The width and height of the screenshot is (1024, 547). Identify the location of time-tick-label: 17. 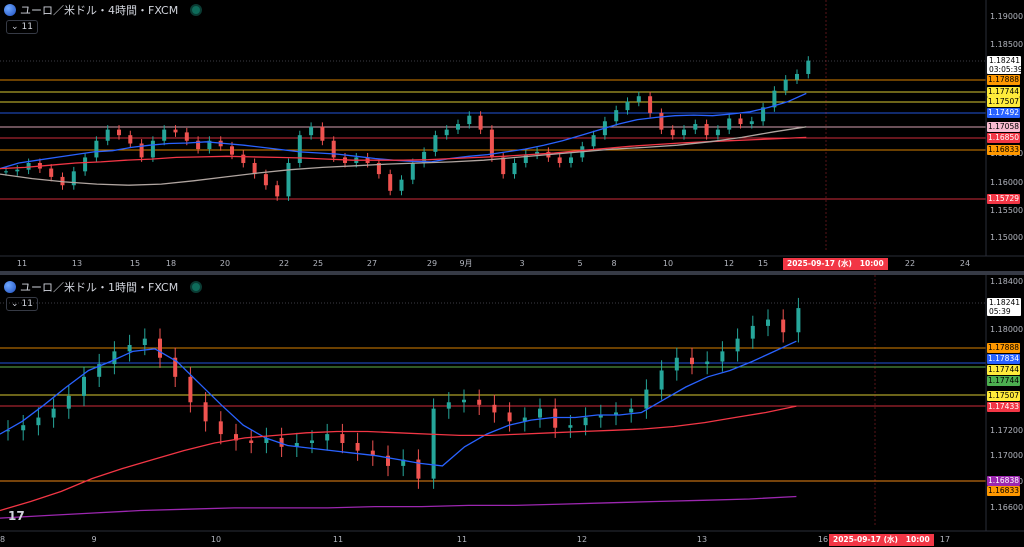
(945, 539).